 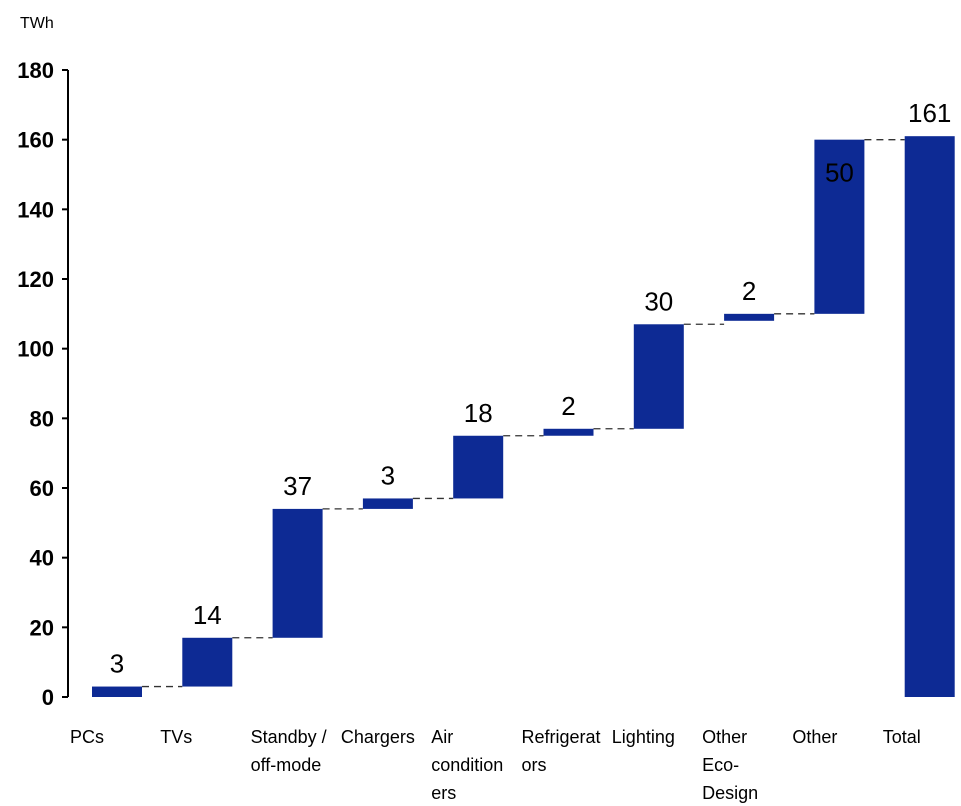 I want to click on x-tick-label-line: Air, so click(x=442, y=737).